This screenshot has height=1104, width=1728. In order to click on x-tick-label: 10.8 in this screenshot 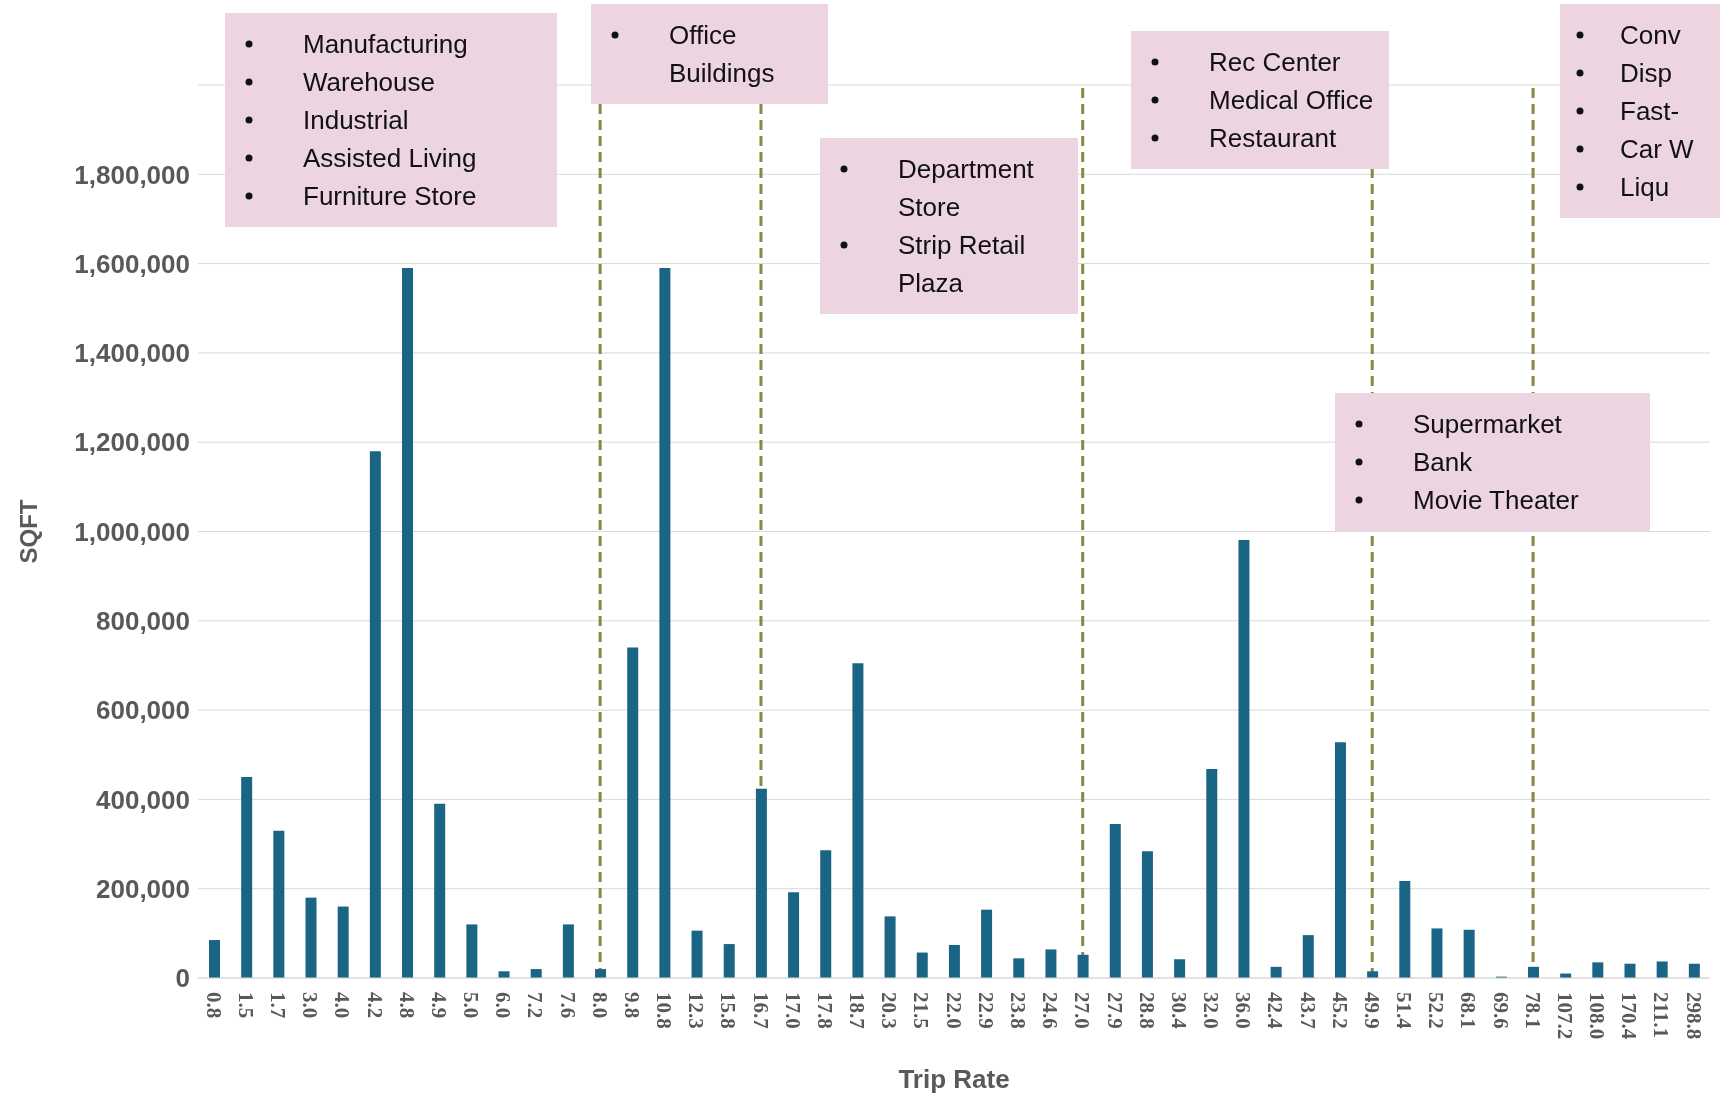, I will do `click(664, 1010)`.